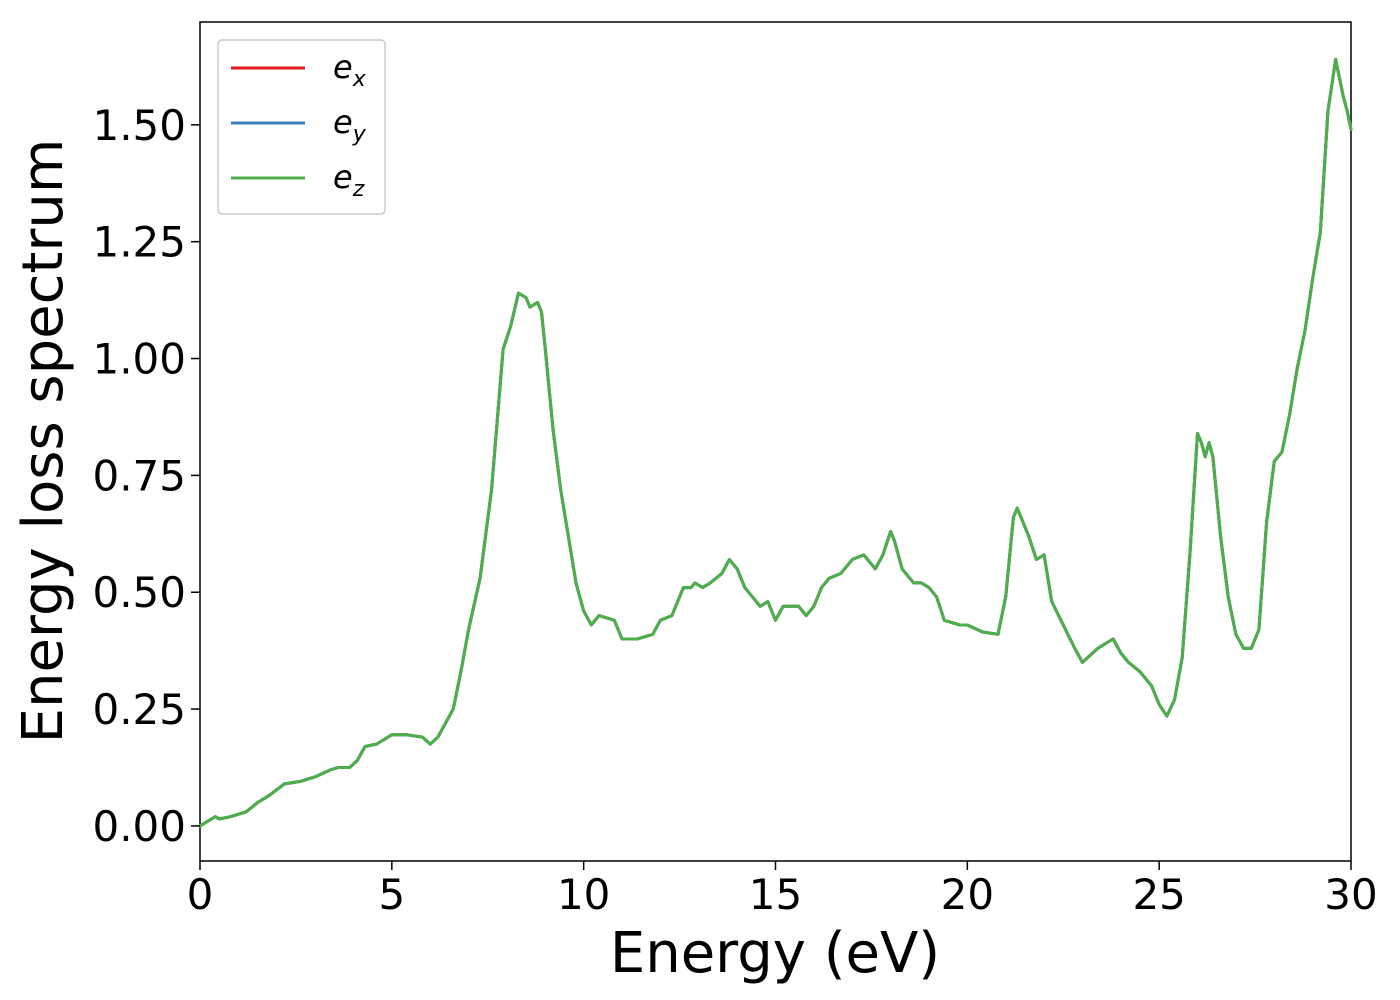 Image resolution: width=1400 pixels, height=1000 pixels. What do you see at coordinates (1350, 894) in the screenshot?
I see `x-tick-label: 30` at bounding box center [1350, 894].